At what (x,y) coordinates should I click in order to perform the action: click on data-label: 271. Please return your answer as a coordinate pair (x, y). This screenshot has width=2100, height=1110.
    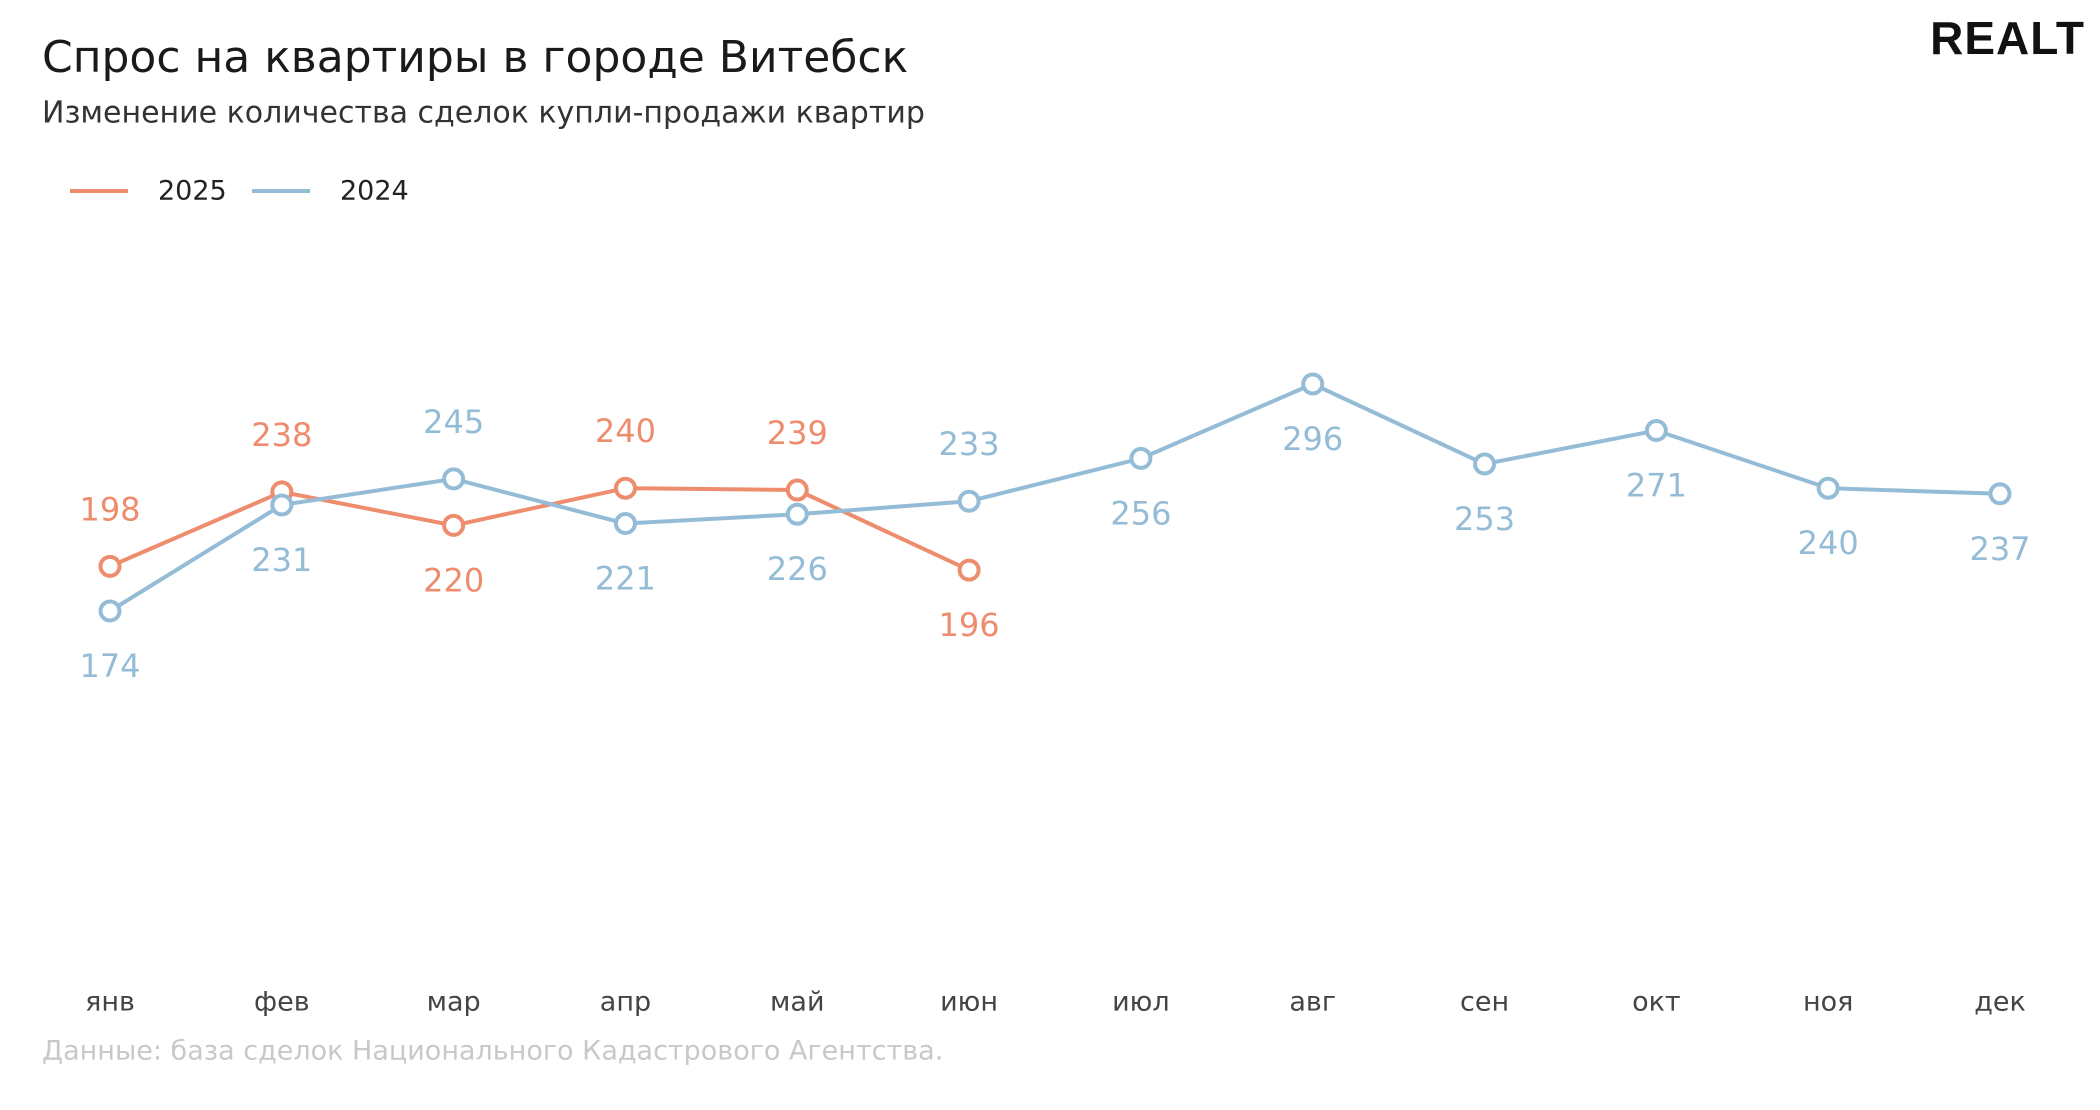
    Looking at the image, I should click on (1656, 486).